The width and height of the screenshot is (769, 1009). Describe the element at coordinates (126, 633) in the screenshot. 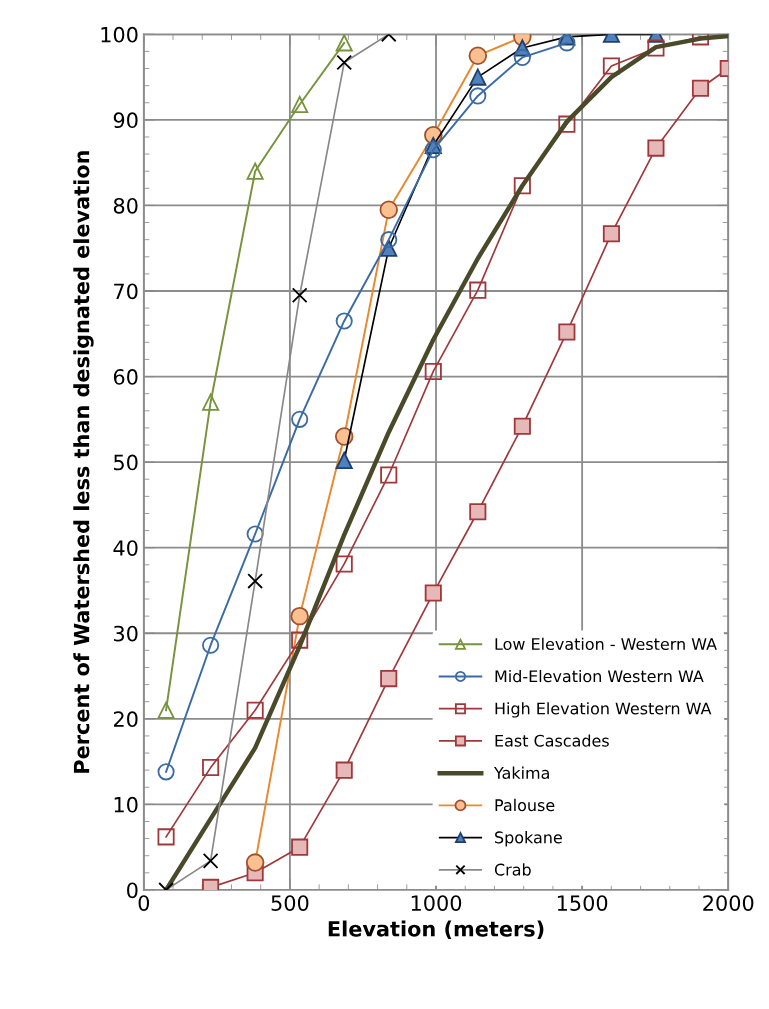

I see `y-tick-label: 30` at that location.